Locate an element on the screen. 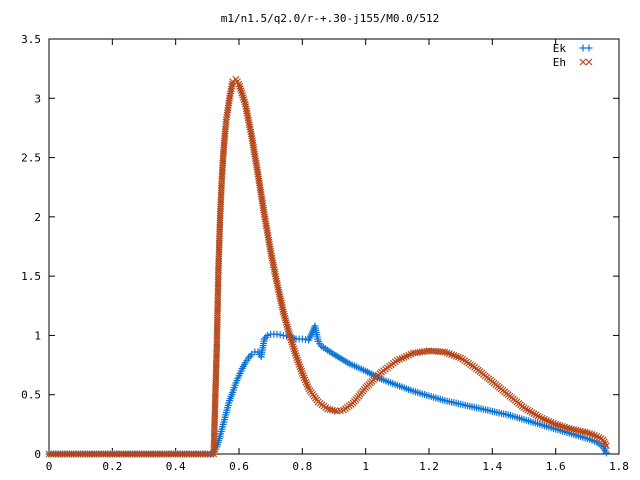 The image size is (640, 480). x-tick-label: 1.2 is located at coordinates (429, 466).